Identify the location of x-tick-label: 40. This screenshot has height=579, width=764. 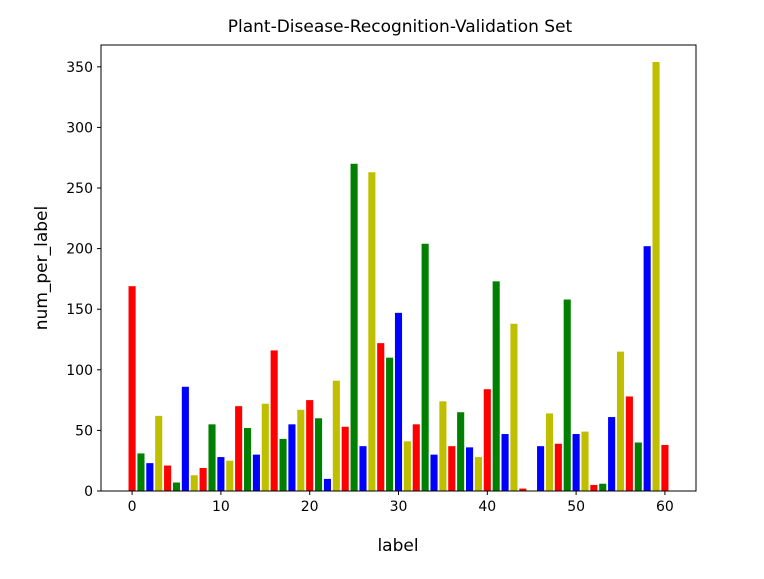
(487, 507).